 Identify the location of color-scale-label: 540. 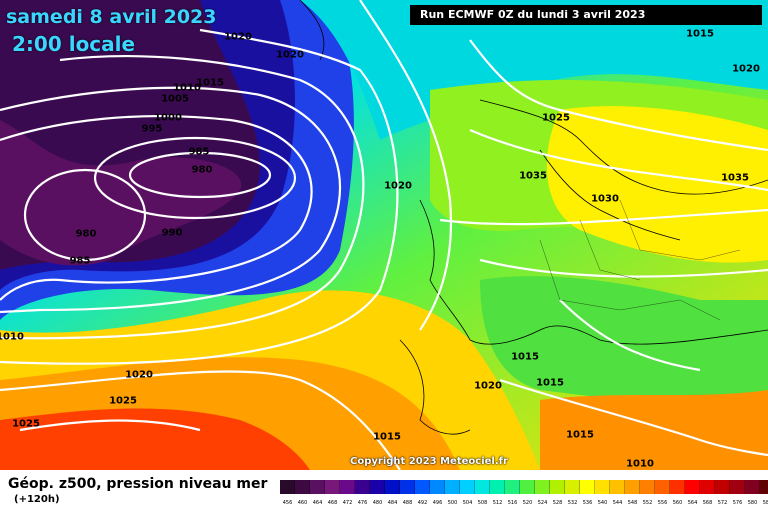
(602, 503).